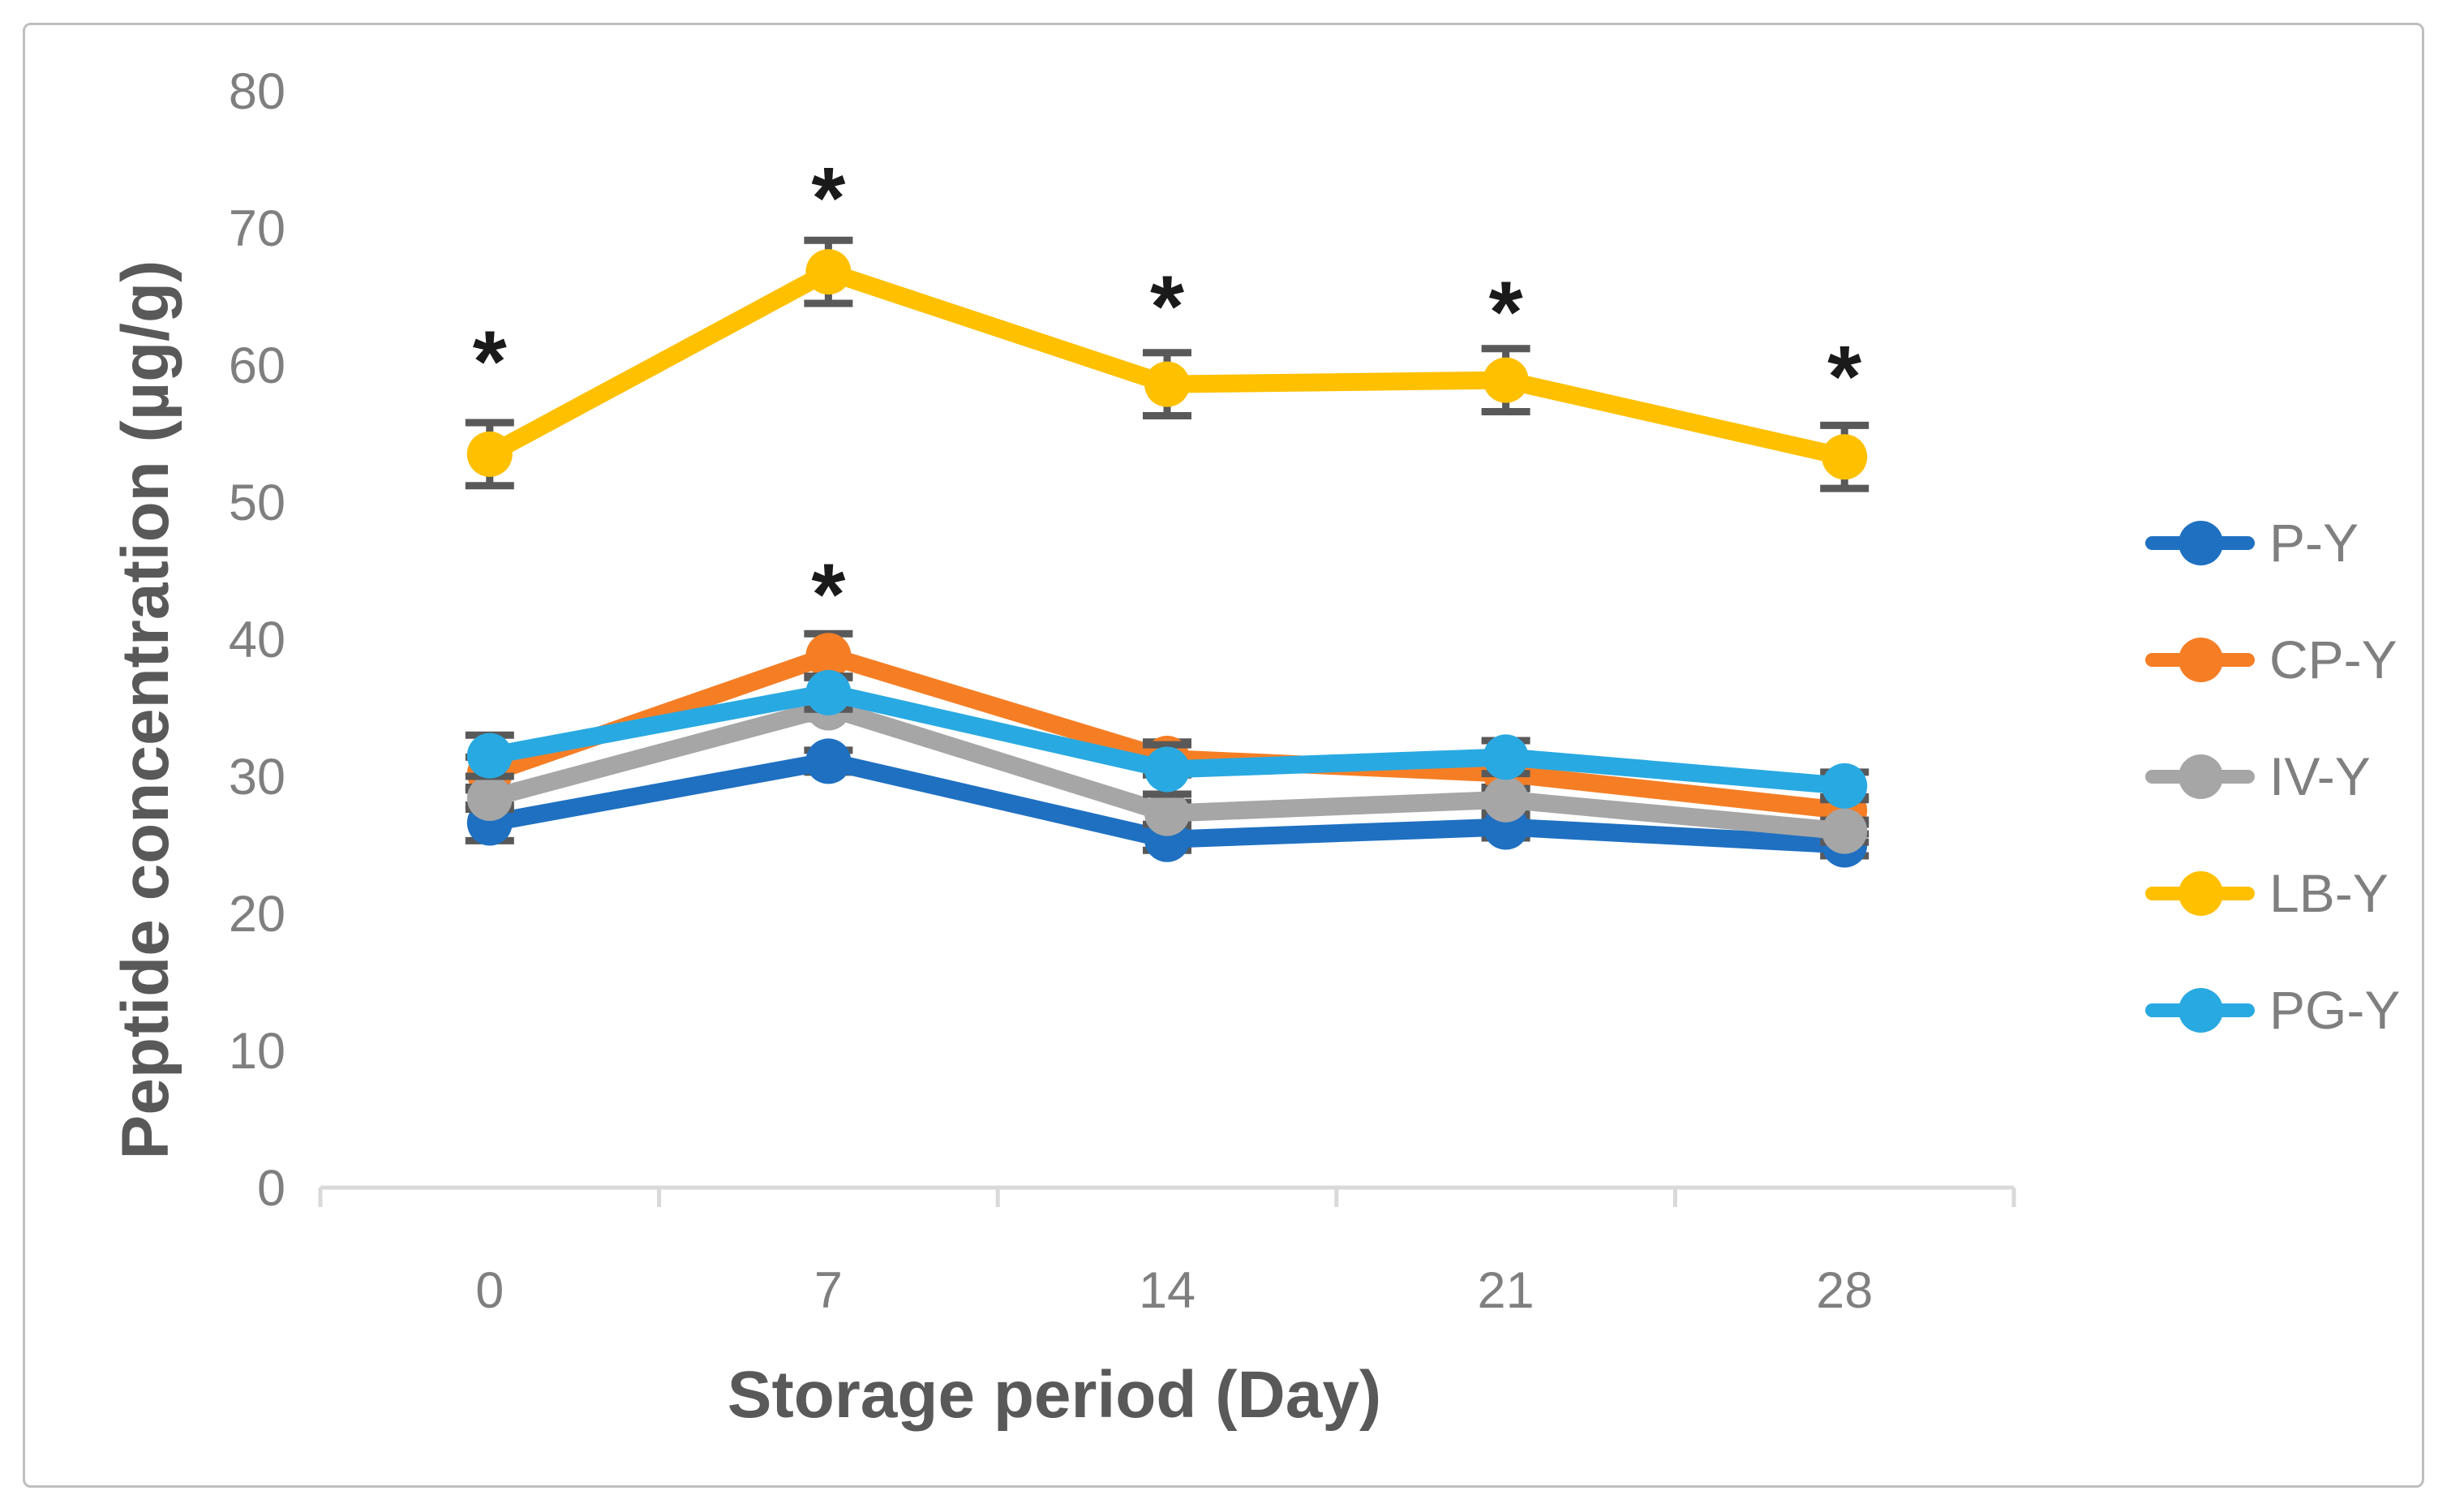 The width and height of the screenshot is (2464, 1508). Describe the element at coordinates (257, 91) in the screenshot. I see `y-tick-label: 80` at that location.